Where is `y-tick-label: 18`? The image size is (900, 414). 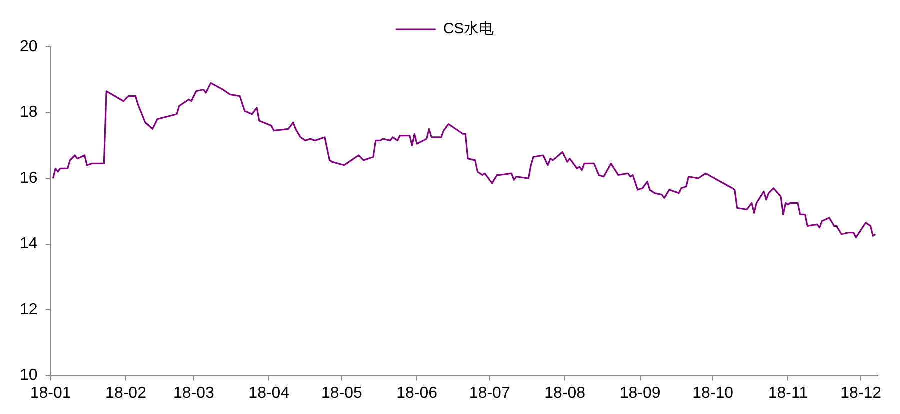 y-tick-label: 18 is located at coordinates (29, 113).